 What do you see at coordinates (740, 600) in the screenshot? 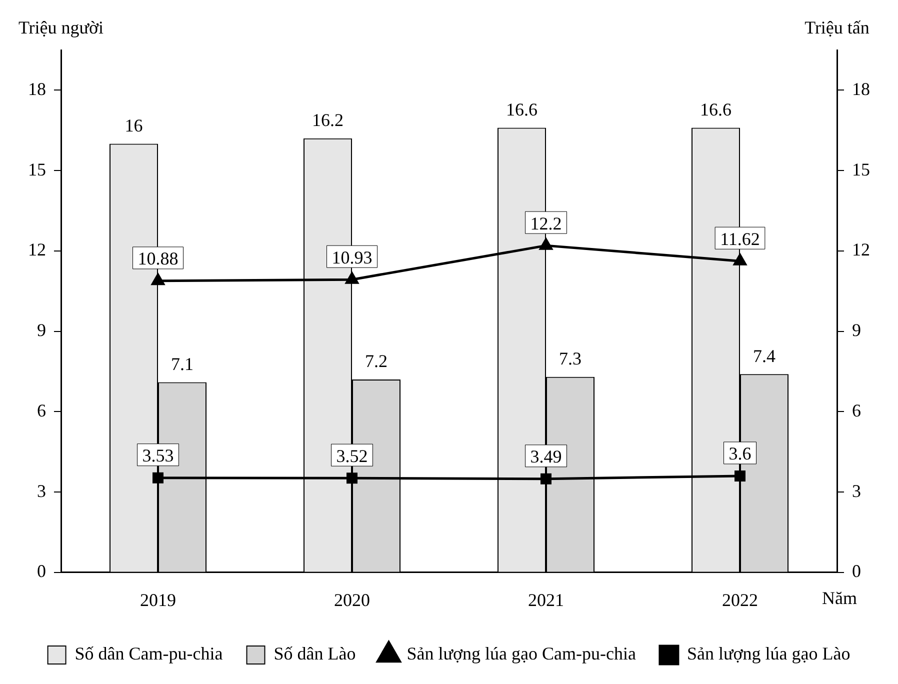
I see `x-tick-label: 2022` at bounding box center [740, 600].